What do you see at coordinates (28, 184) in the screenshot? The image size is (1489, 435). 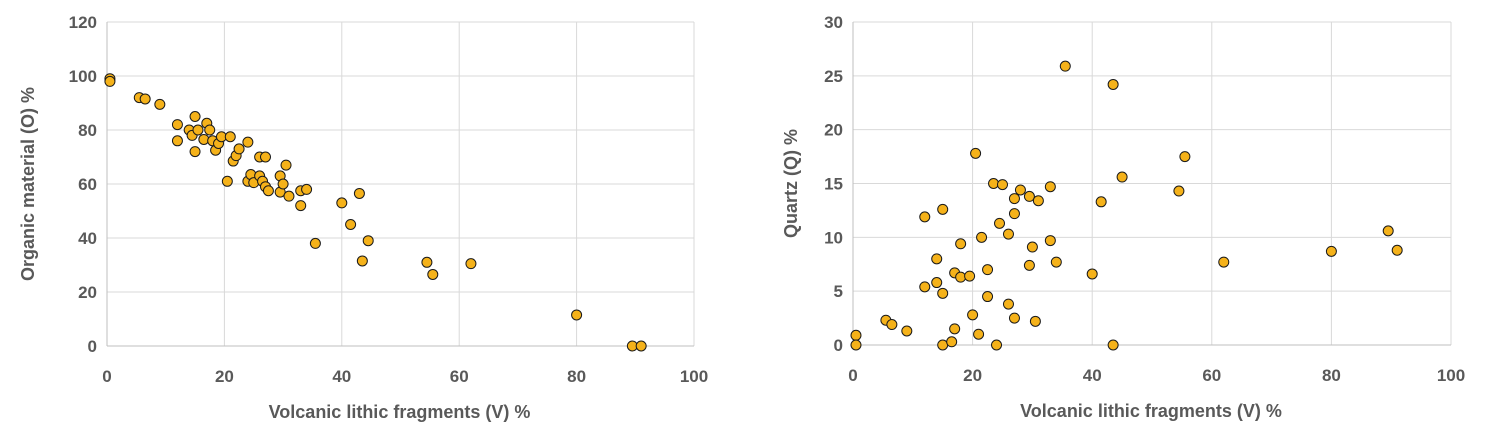 I see `y-axis-title: Organic material (O) %` at bounding box center [28, 184].